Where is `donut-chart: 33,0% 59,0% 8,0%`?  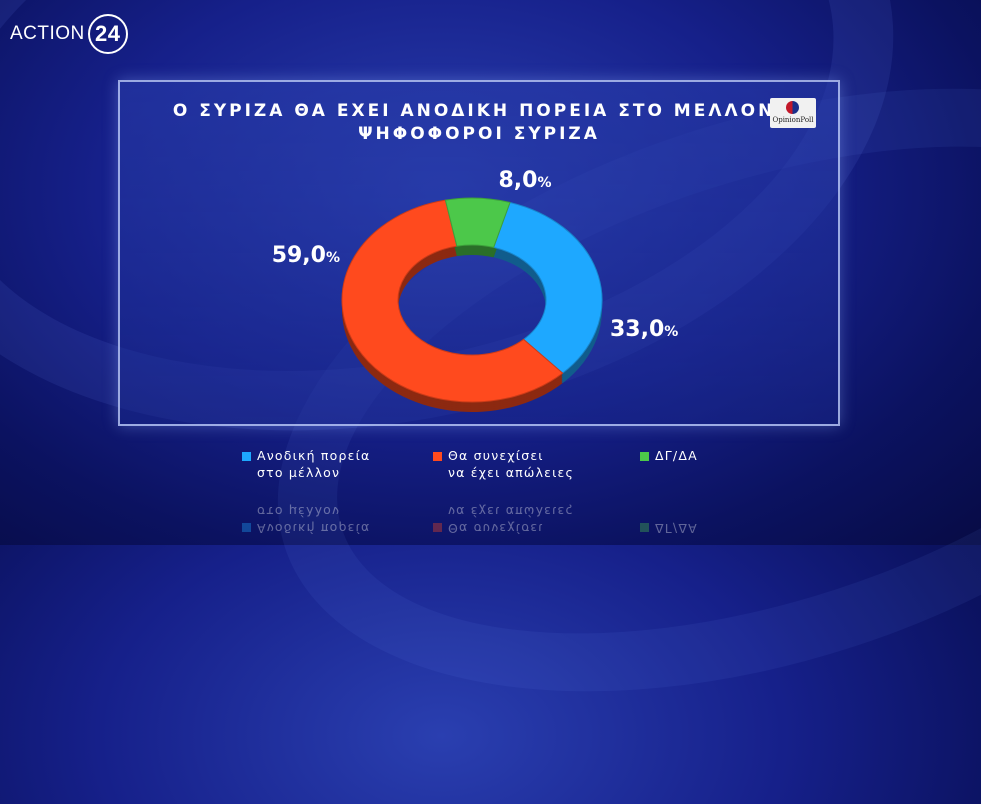 donut-chart: 33,0% 59,0% 8,0% is located at coordinates (475, 290).